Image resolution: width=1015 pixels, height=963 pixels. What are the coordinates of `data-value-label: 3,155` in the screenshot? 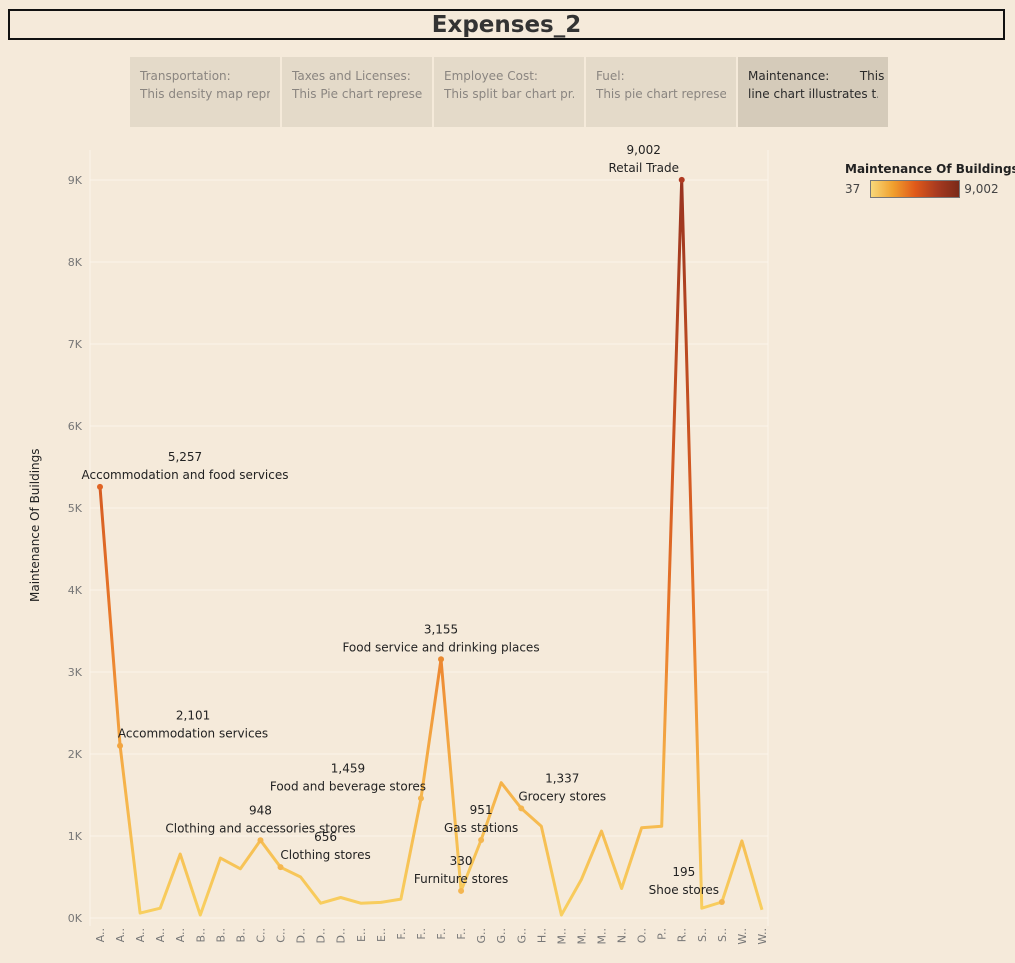 It's located at (441, 629).